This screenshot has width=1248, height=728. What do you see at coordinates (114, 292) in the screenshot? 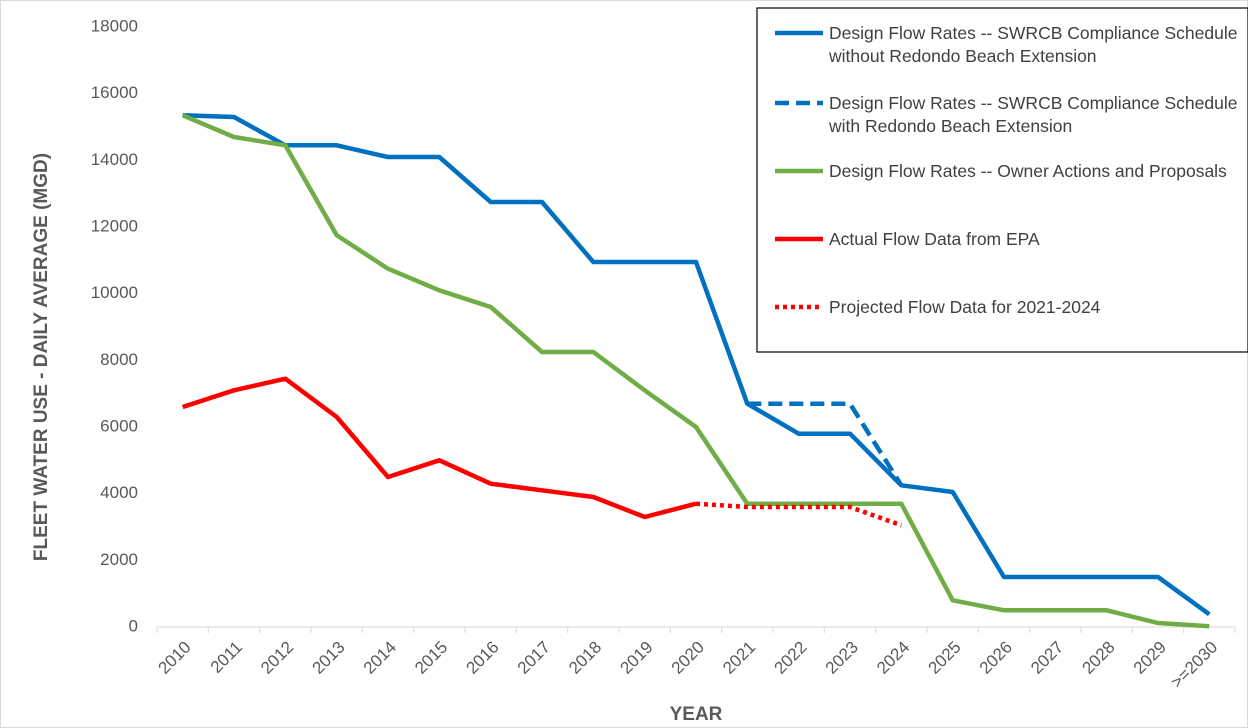
I see `y-tick-label: 10000` at bounding box center [114, 292].